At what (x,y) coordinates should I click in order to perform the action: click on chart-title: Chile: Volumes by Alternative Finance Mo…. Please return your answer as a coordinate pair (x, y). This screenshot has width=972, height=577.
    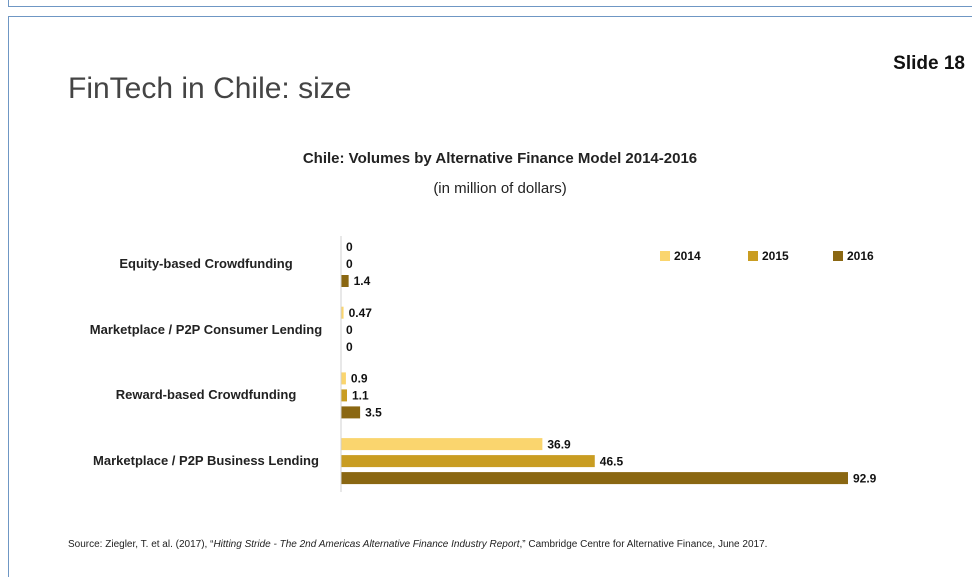
    Looking at the image, I should click on (500, 158).